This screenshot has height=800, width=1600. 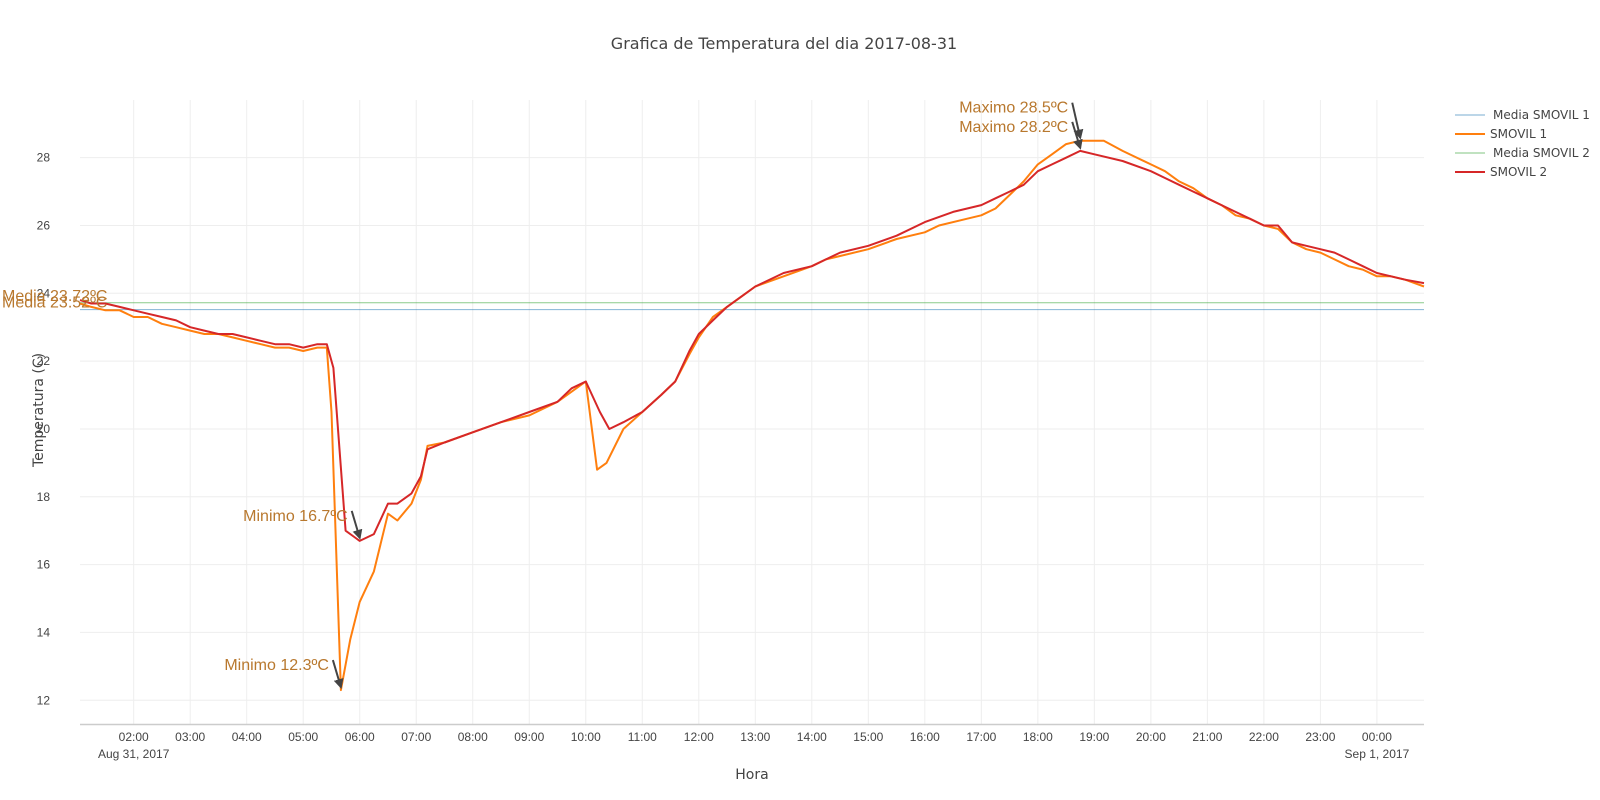 What do you see at coordinates (812, 737) in the screenshot?
I see `x-tick-label: 14:00` at bounding box center [812, 737].